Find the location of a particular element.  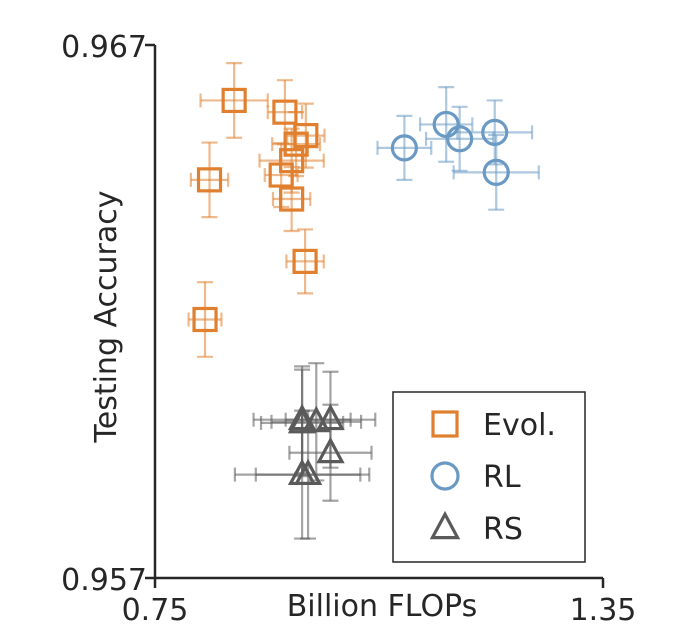

x-tick-label-left: 0.75 is located at coordinates (155, 610).